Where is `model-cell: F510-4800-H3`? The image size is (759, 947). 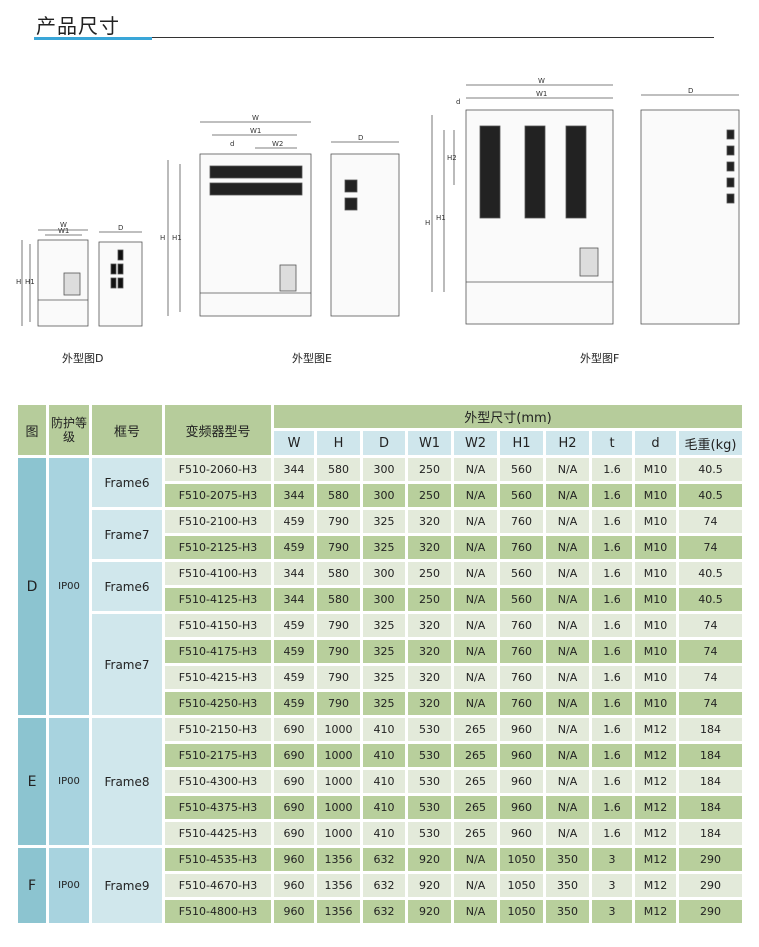
model-cell: F510-4800-H3 is located at coordinates (218, 911).